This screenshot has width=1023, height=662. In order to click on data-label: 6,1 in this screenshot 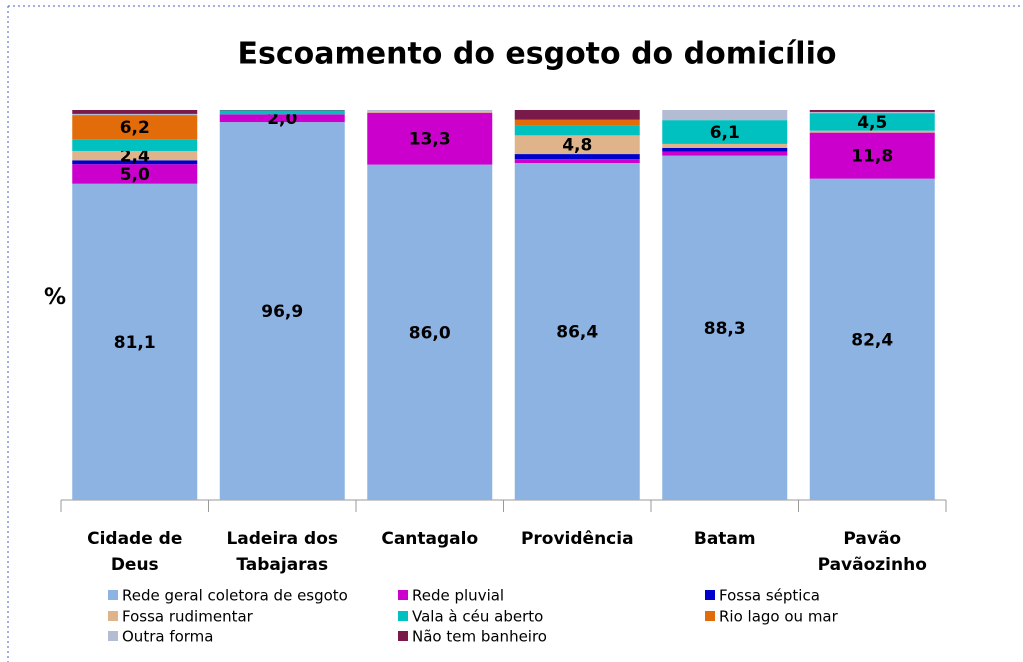, I will do `click(725, 133)`.